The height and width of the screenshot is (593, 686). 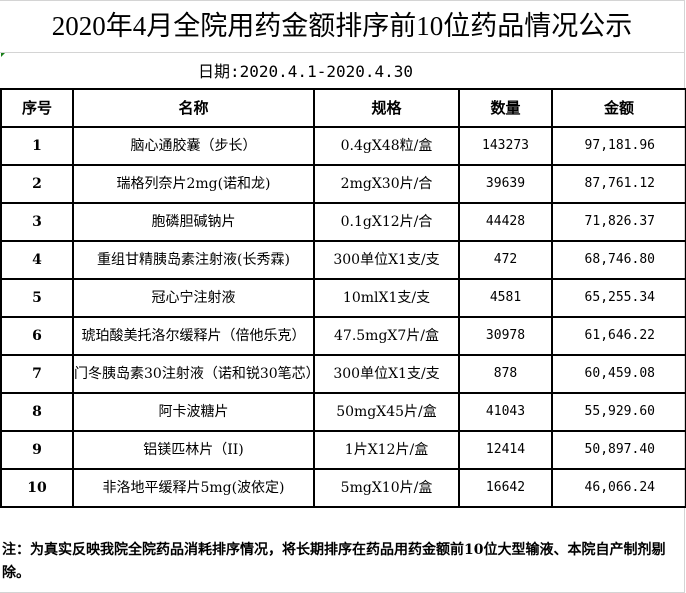 I want to click on cell-qty: 143273, so click(x=505, y=146).